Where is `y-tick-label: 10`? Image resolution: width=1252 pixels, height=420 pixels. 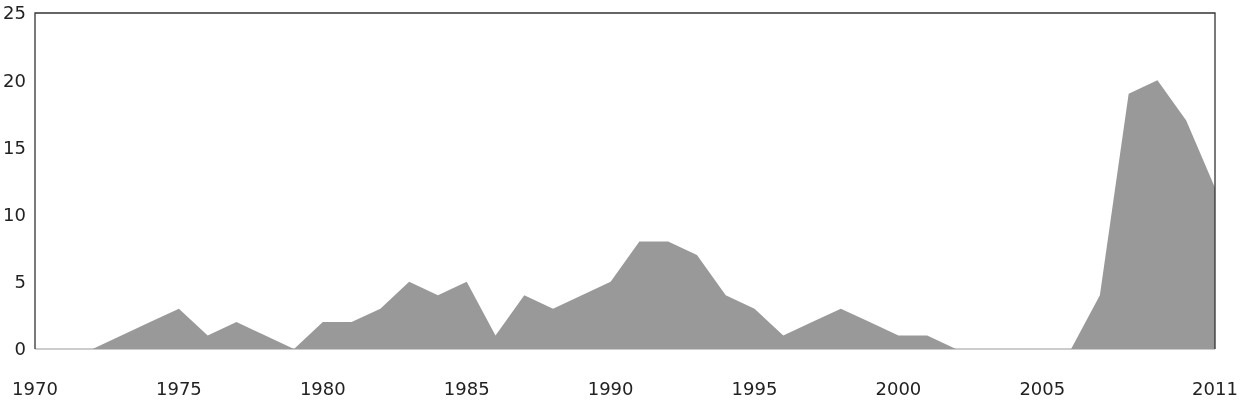
y-tick-label: 10 is located at coordinates (14, 214).